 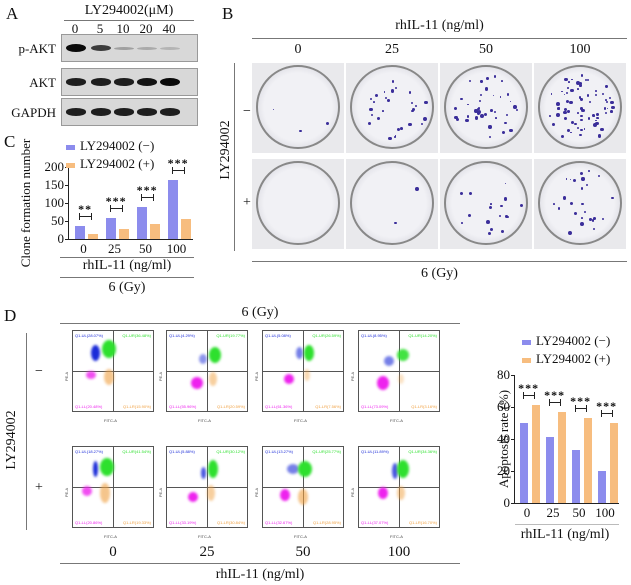 I want to click on row-label-minus: −, so click(x=247, y=111).